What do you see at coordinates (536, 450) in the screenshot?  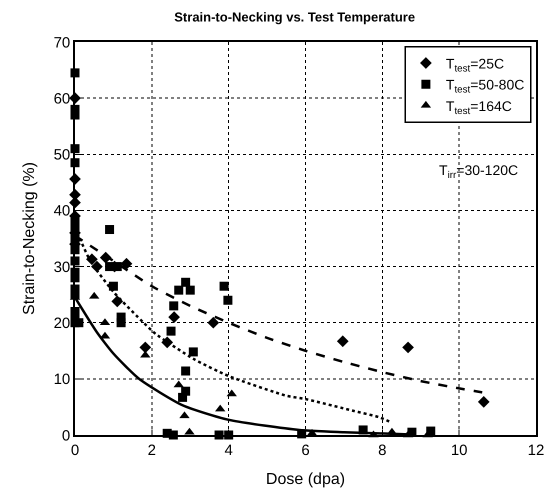 I see `x-tick-label: 12` at bounding box center [536, 450].